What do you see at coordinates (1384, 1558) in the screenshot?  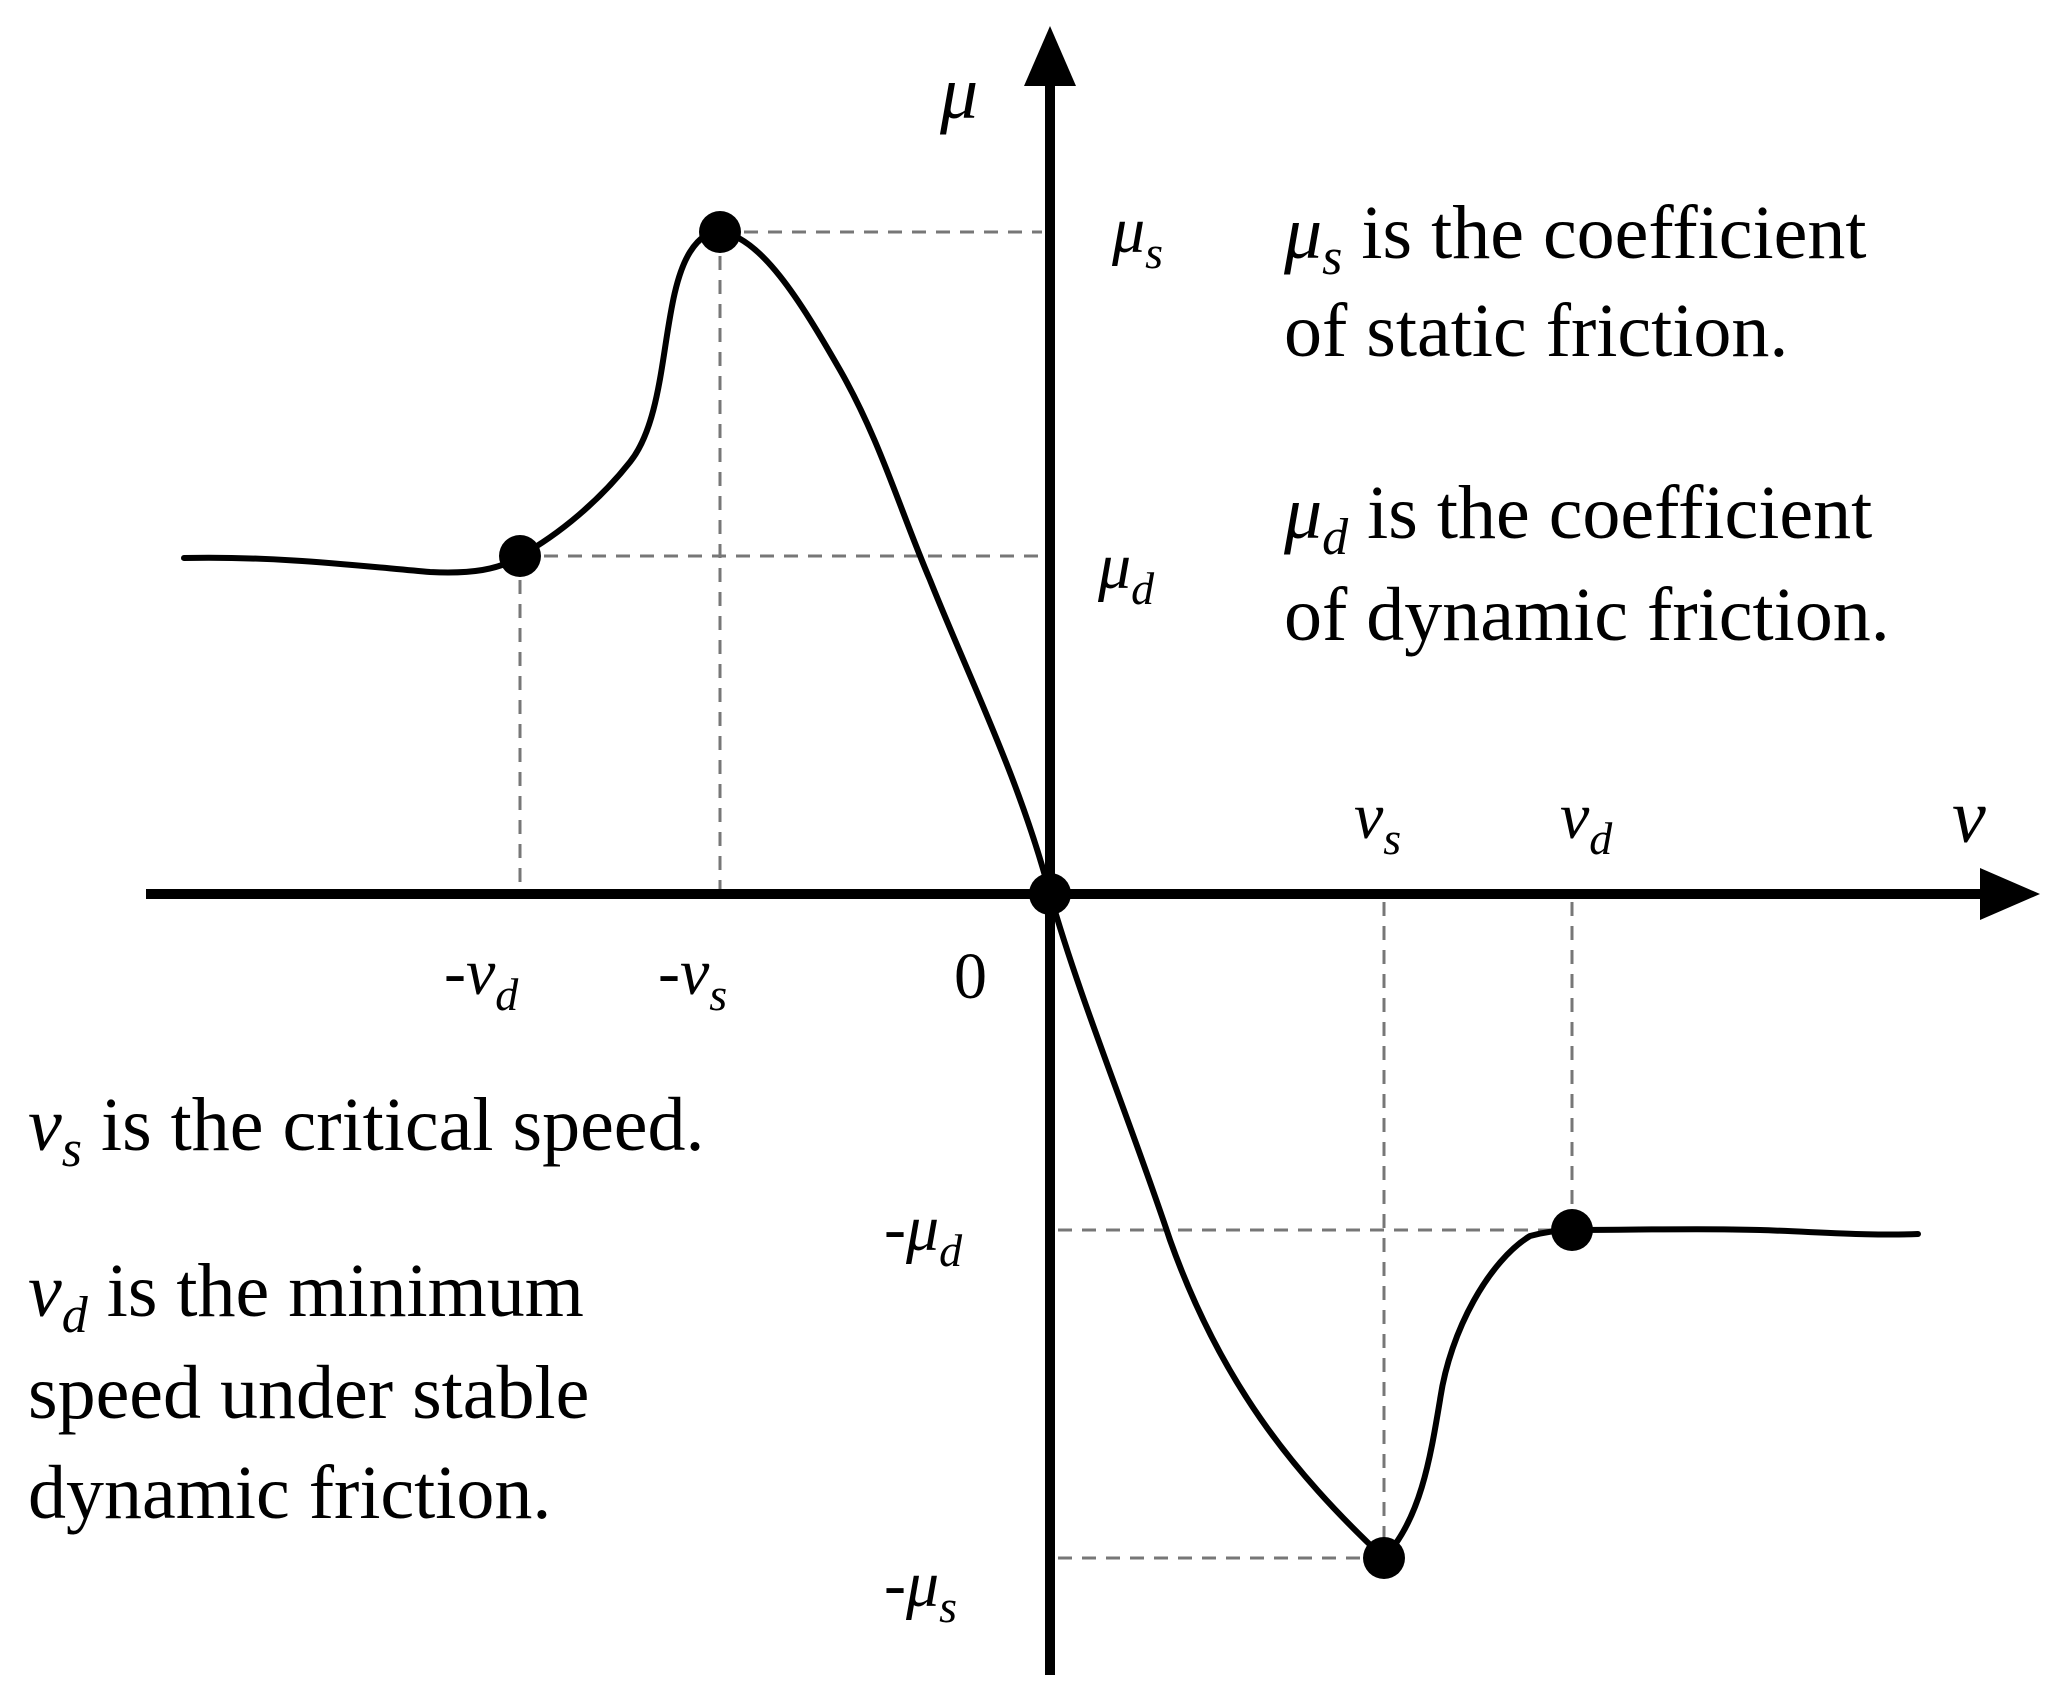 I see `point-static-trough` at bounding box center [1384, 1558].